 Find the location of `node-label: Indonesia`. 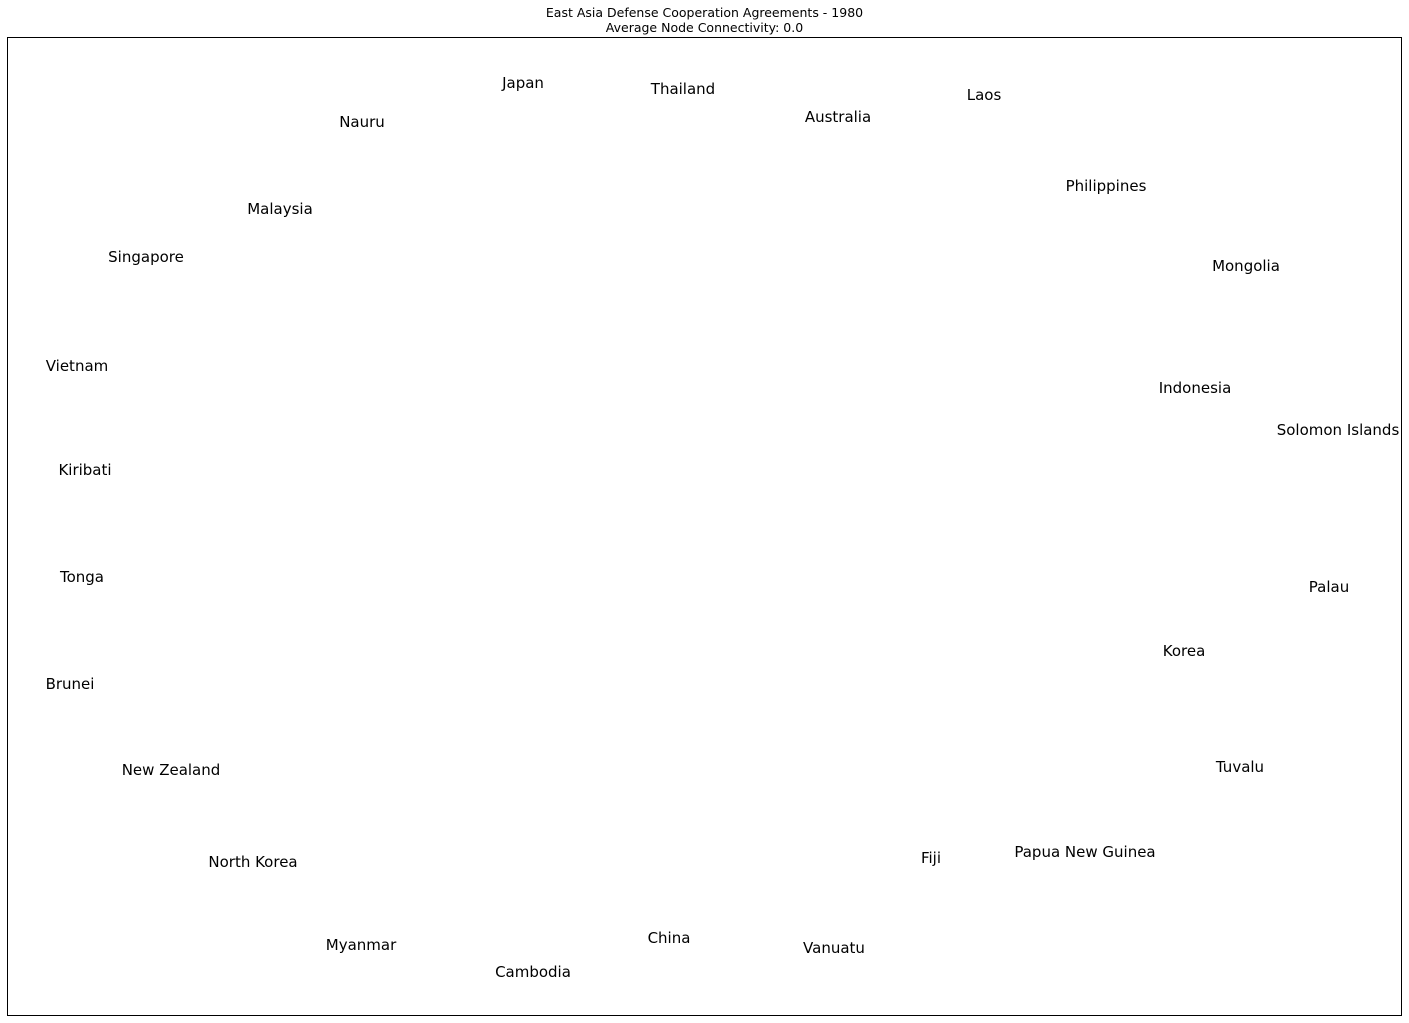

node-label: Indonesia is located at coordinates (1195, 388).